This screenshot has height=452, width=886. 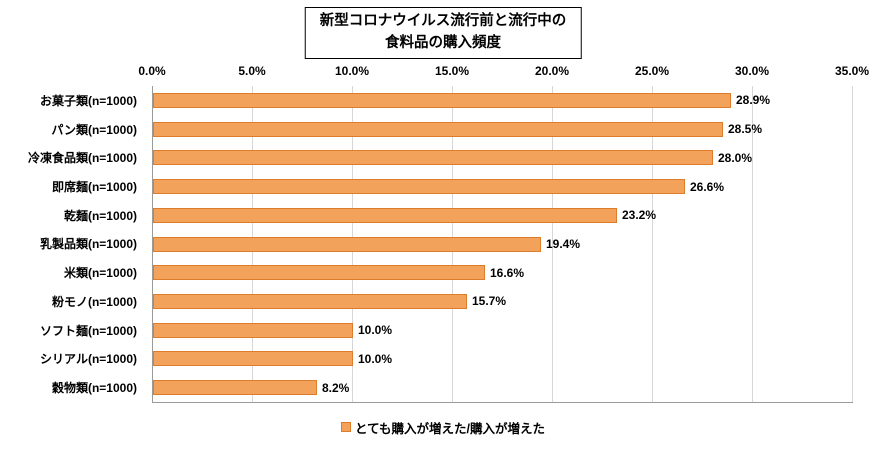 I want to click on x-tick-label: 15.0%, so click(x=452, y=71).